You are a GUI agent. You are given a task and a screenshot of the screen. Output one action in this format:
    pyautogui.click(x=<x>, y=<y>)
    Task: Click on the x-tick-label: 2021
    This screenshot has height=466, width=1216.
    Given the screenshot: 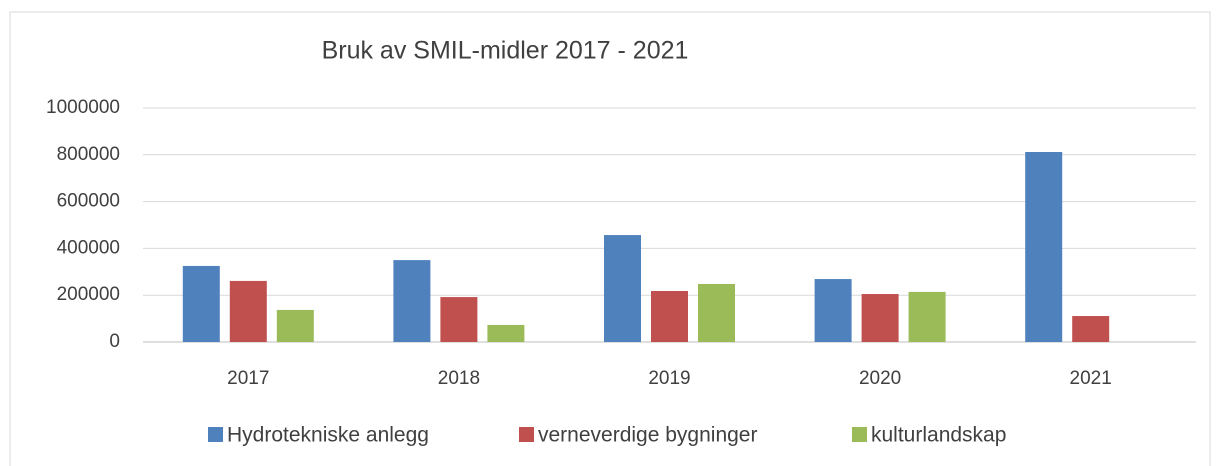 What is the action you would take?
    pyautogui.click(x=1091, y=378)
    